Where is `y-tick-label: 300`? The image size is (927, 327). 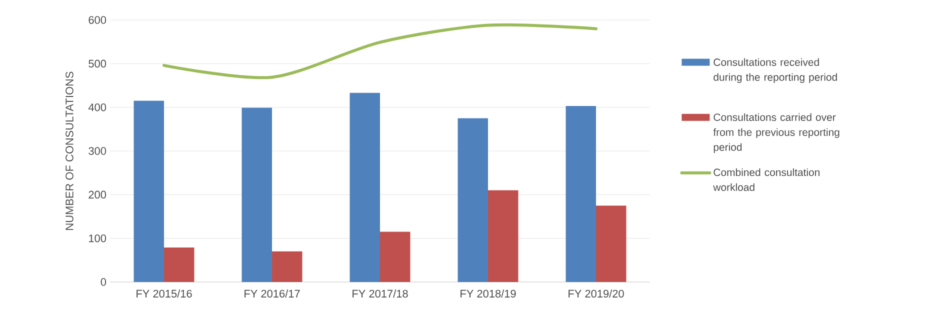
y-tick-label: 300 is located at coordinates (97, 151).